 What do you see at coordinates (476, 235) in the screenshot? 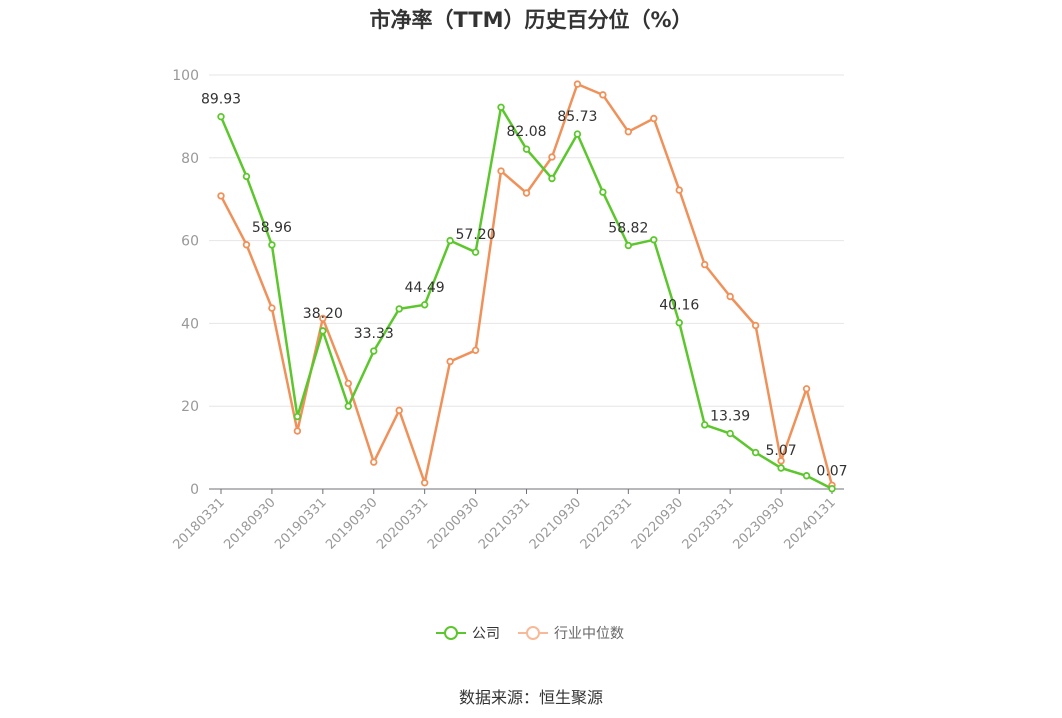
I see `data-label: 57.20` at bounding box center [476, 235].